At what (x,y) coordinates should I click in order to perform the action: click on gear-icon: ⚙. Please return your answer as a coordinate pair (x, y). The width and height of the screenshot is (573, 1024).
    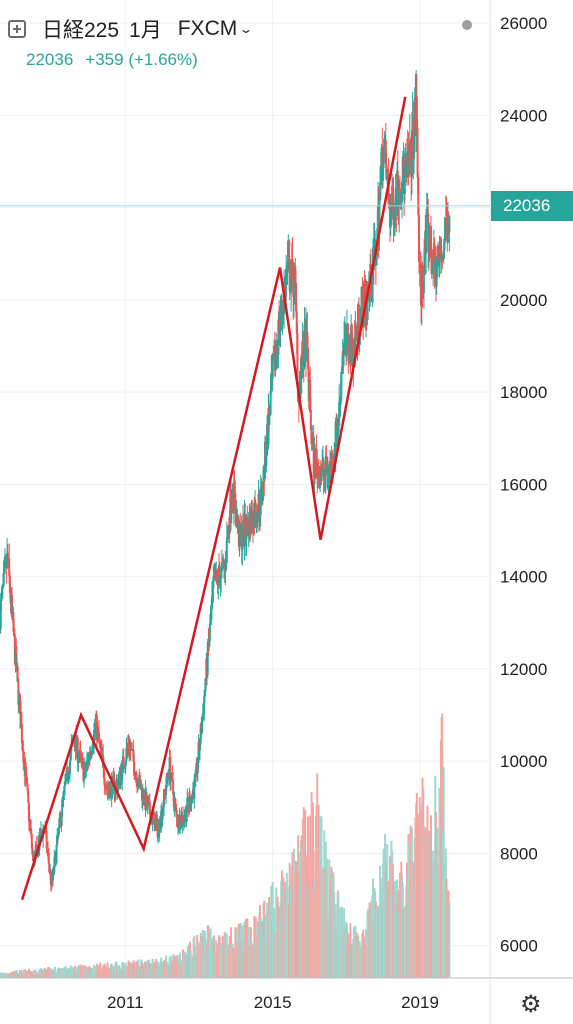
    Looking at the image, I should click on (531, 1004).